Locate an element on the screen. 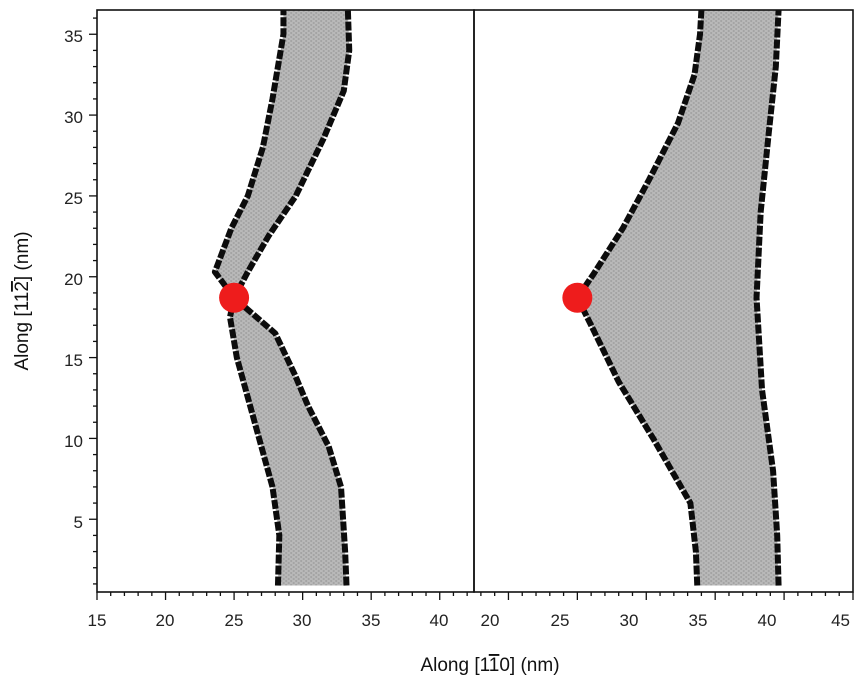  y-tick-label-20: 20 is located at coordinates (73, 279).